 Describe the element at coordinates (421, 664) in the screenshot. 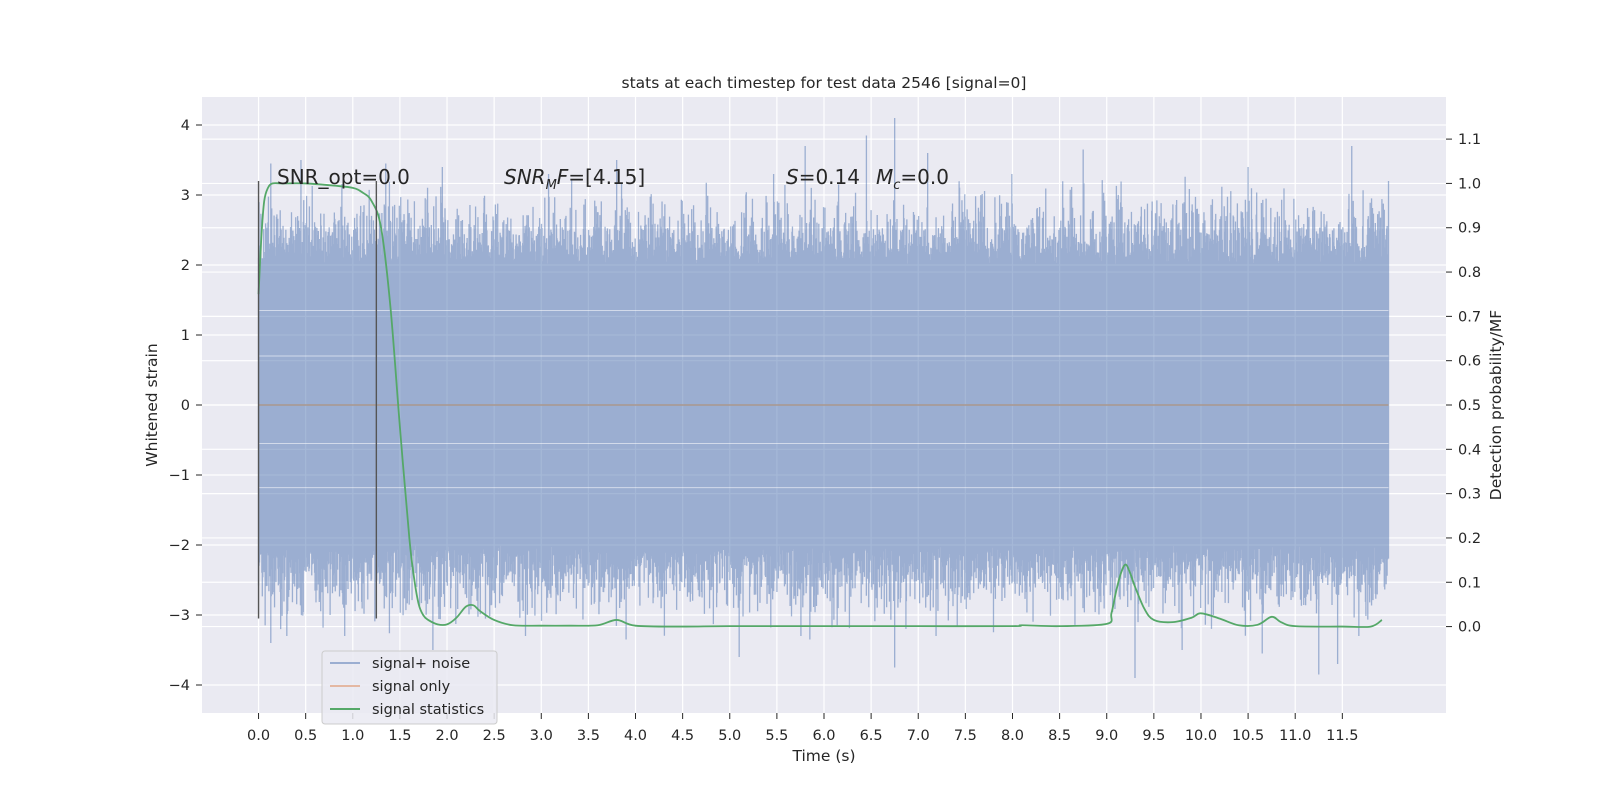

I see `legend-label-signal-noise: signal+ noise` at that location.